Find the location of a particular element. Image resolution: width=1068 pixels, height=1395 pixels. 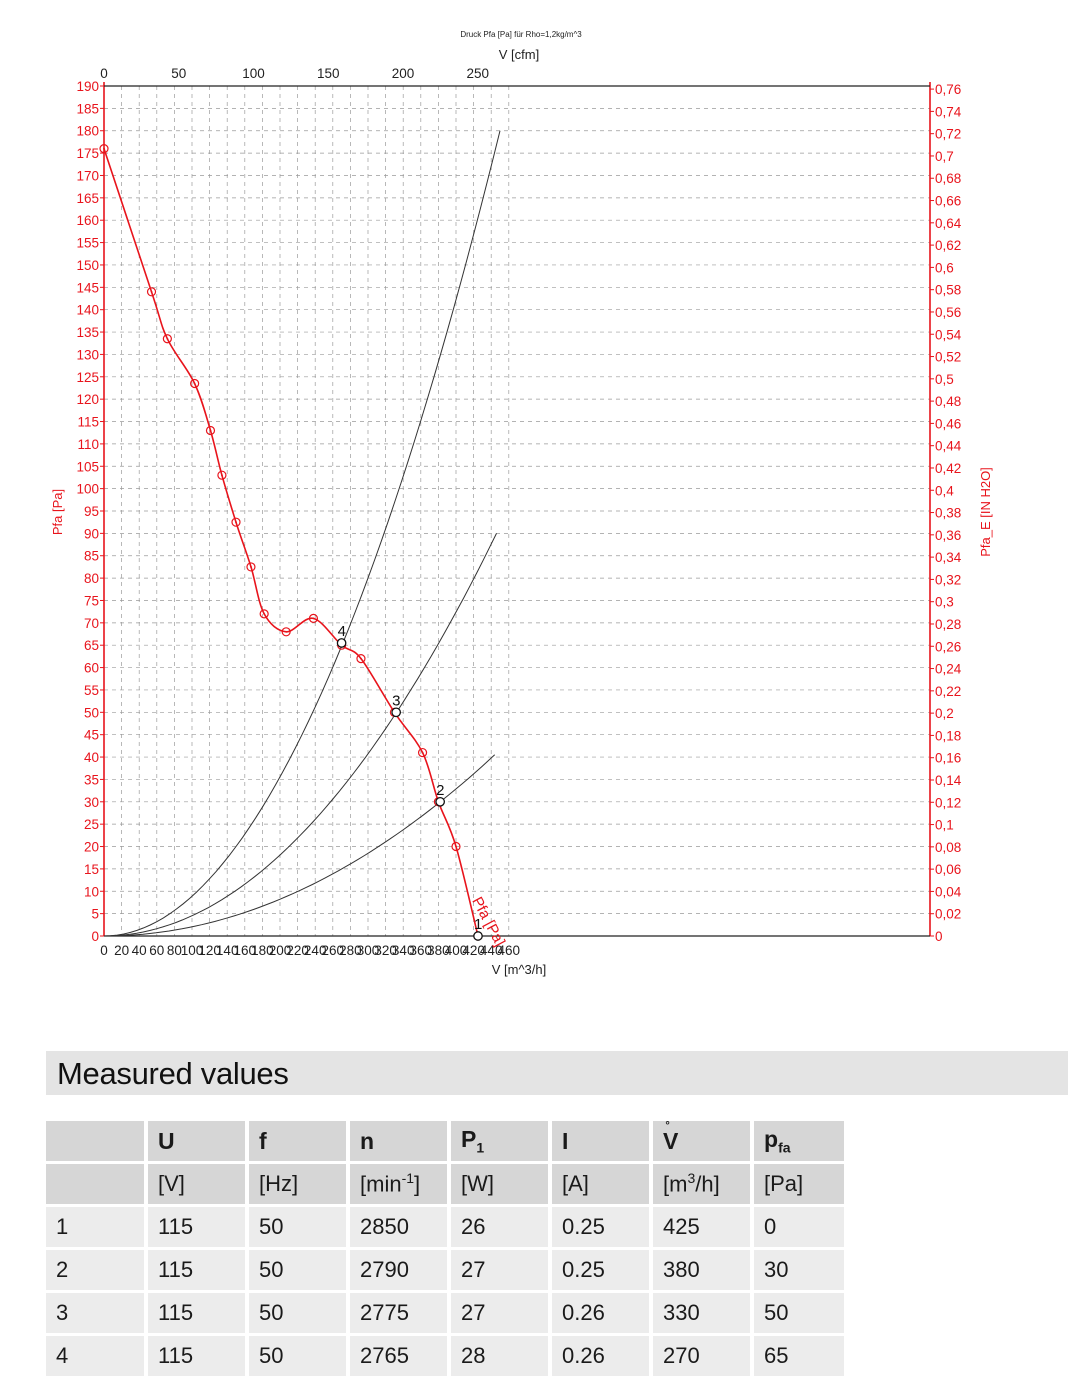

table-cell: 28 is located at coordinates (501, 1356).